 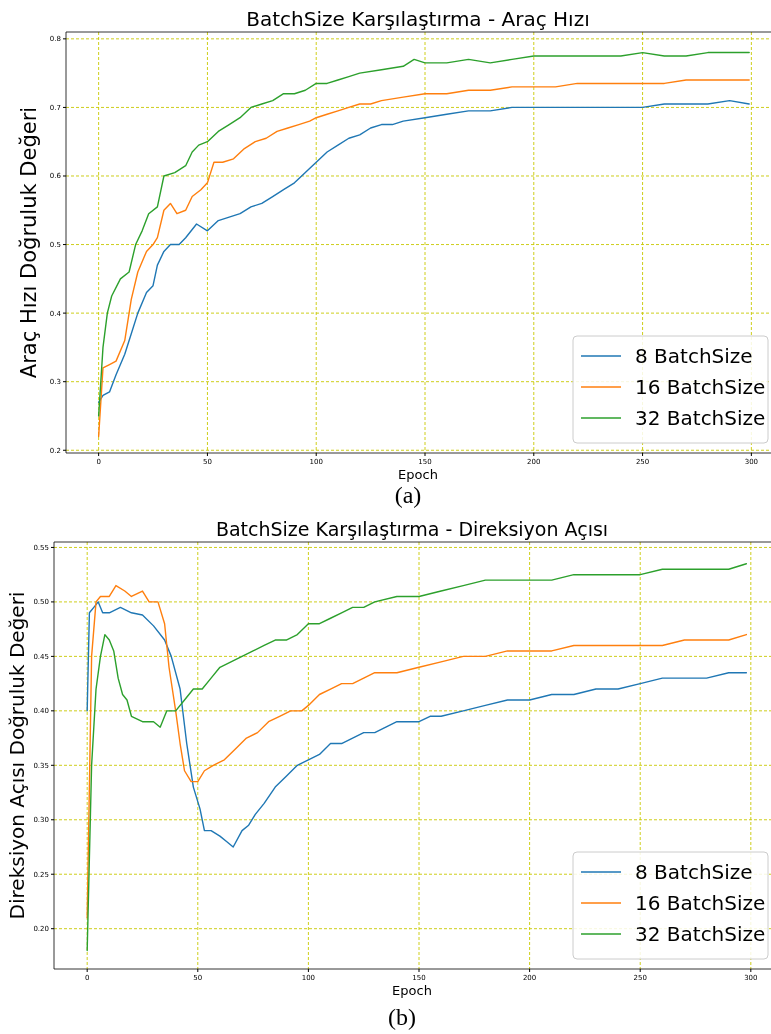 What do you see at coordinates (412, 529) in the screenshot?
I see `chart-title: BatchSize Karşılaştırma - Direksiyon Açısı` at bounding box center [412, 529].